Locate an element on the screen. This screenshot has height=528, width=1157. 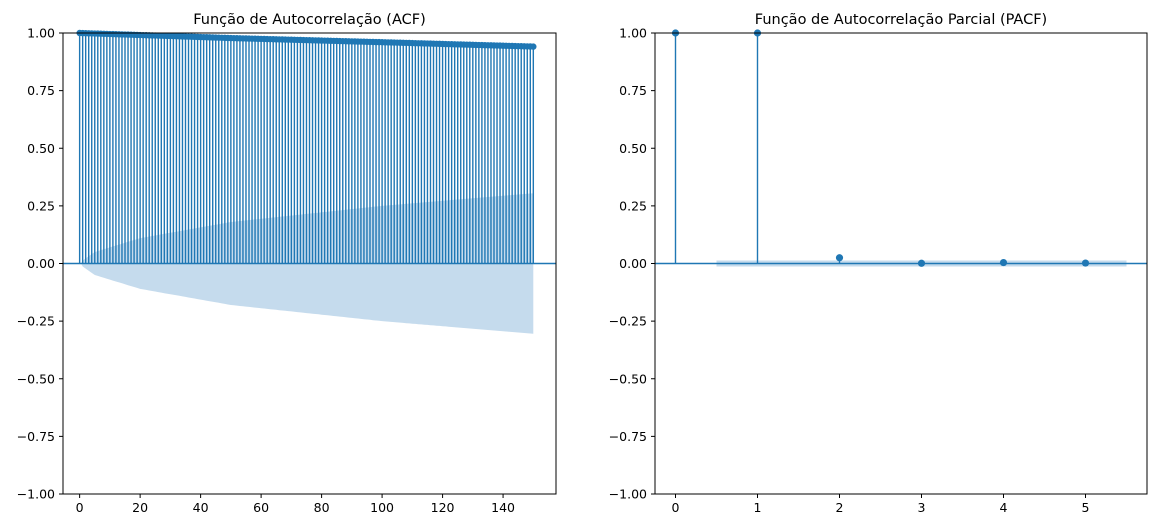
pacf-chart-title: Função de Autocorrelação Parcial (PACF) is located at coordinates (901, 20).